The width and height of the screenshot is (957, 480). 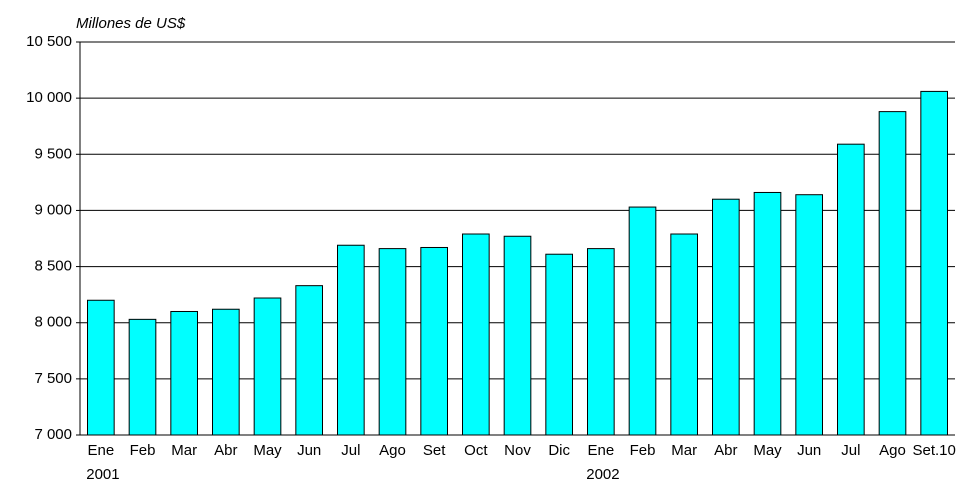 I want to click on y-tick-label: 7 000, so click(x=53, y=434).